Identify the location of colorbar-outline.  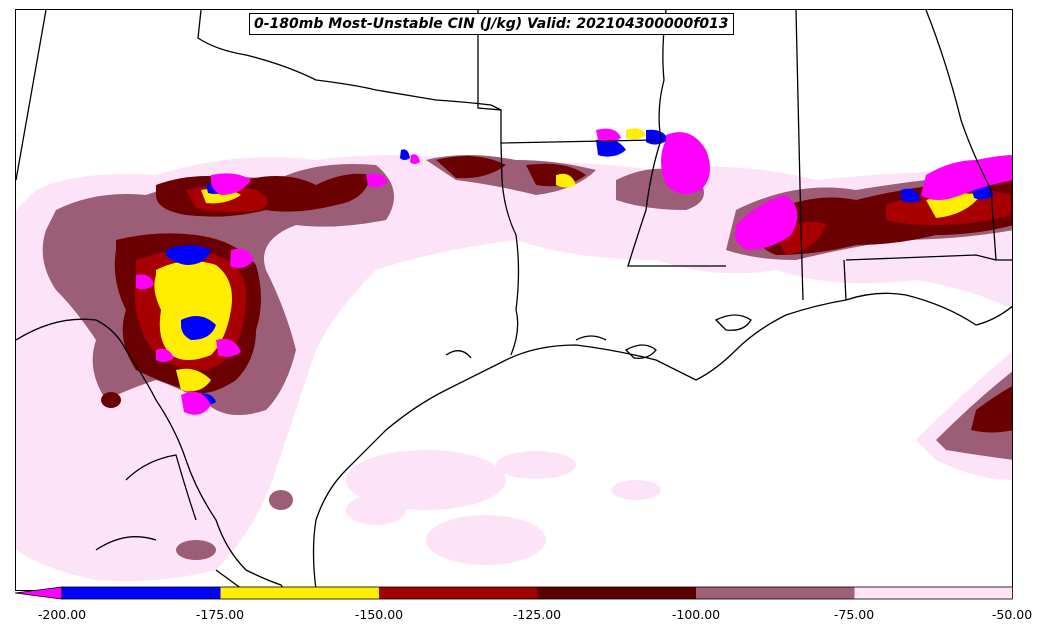
(537, 593).